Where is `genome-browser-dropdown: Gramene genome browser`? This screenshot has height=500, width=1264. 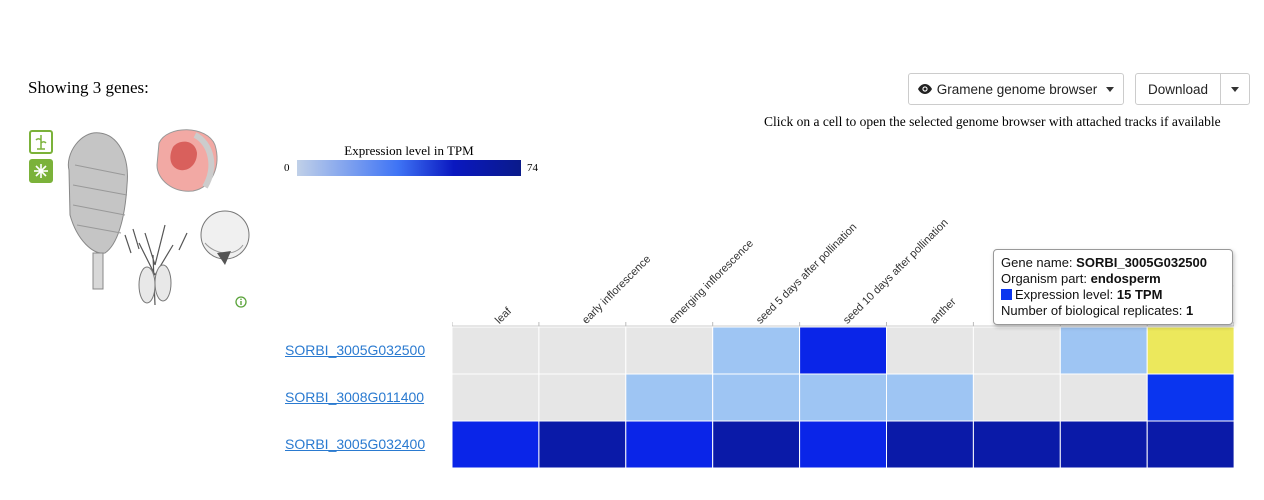
genome-browser-dropdown: Gramene genome browser is located at coordinates (1016, 89).